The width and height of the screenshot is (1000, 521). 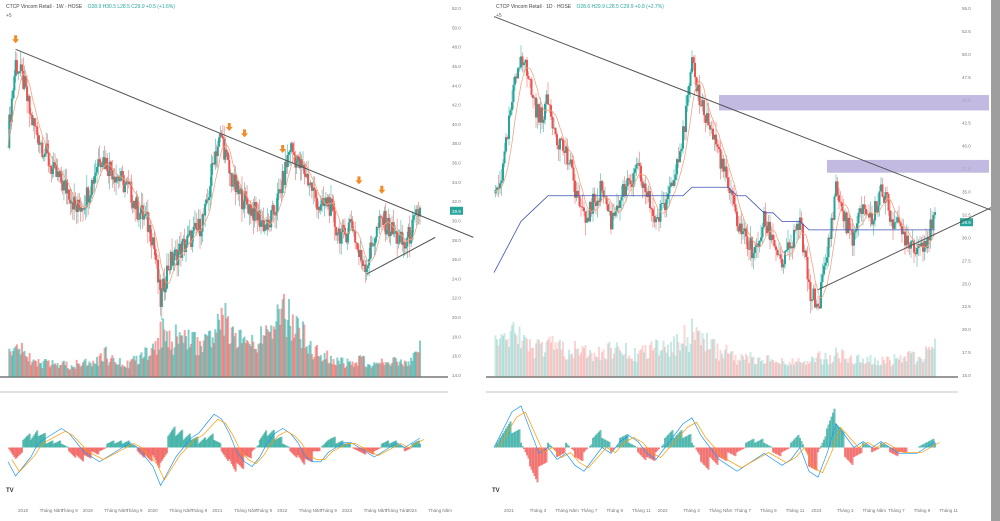 I want to click on right-y-tick: 42.5, so click(x=966, y=123).